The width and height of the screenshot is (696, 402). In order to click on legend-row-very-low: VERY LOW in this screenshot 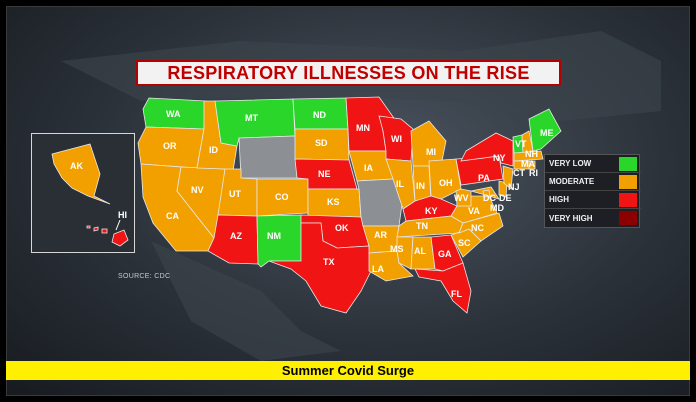, I will do `click(593, 164)`.